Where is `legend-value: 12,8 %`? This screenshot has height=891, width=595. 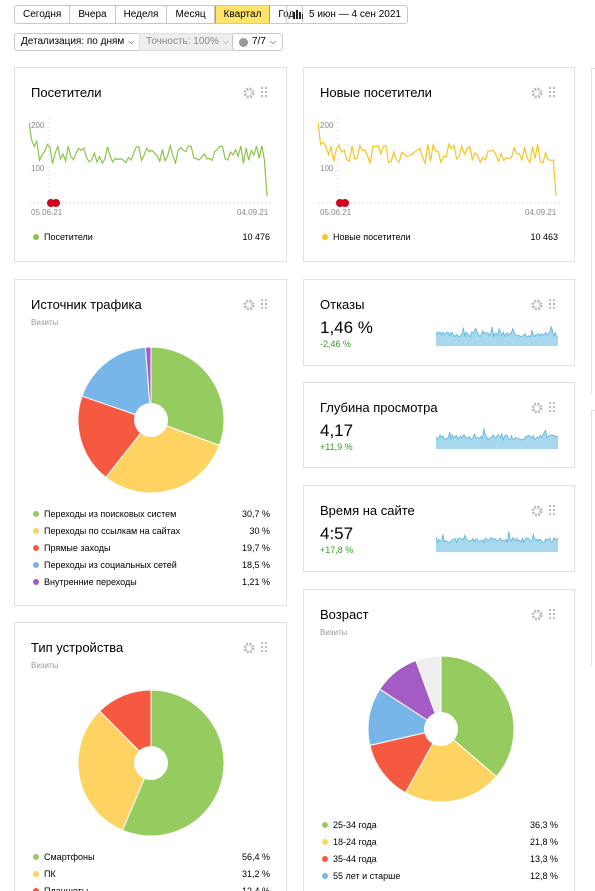 legend-value: 12,8 % is located at coordinates (543, 876).